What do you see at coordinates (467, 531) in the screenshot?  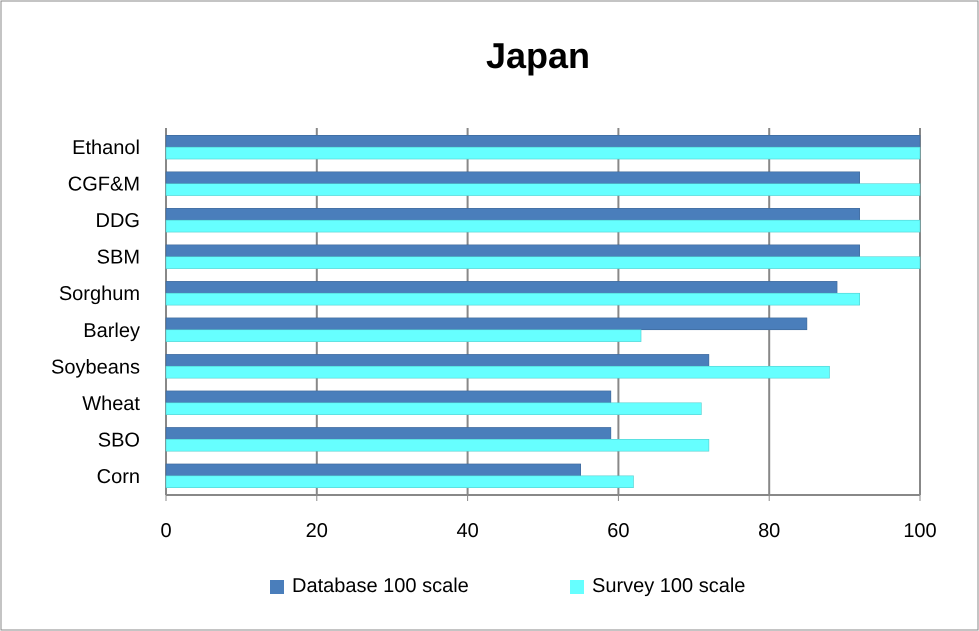 I see `x-tick-label: 40` at bounding box center [467, 531].